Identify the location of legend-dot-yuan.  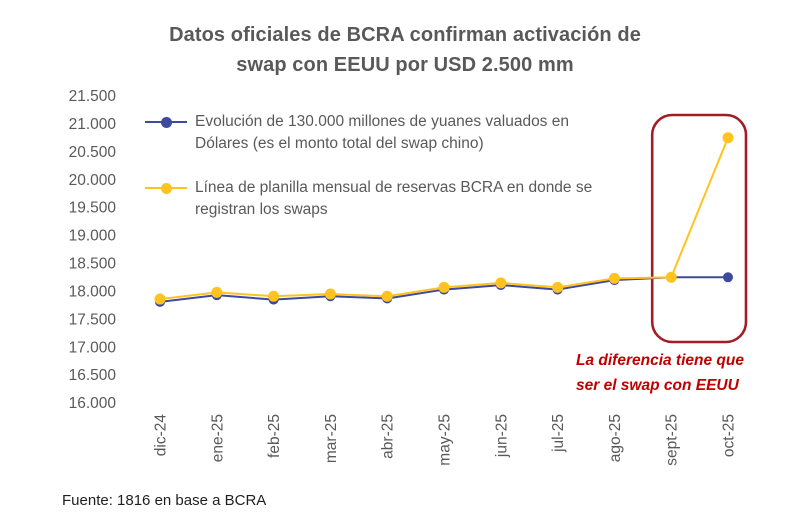
(166, 122).